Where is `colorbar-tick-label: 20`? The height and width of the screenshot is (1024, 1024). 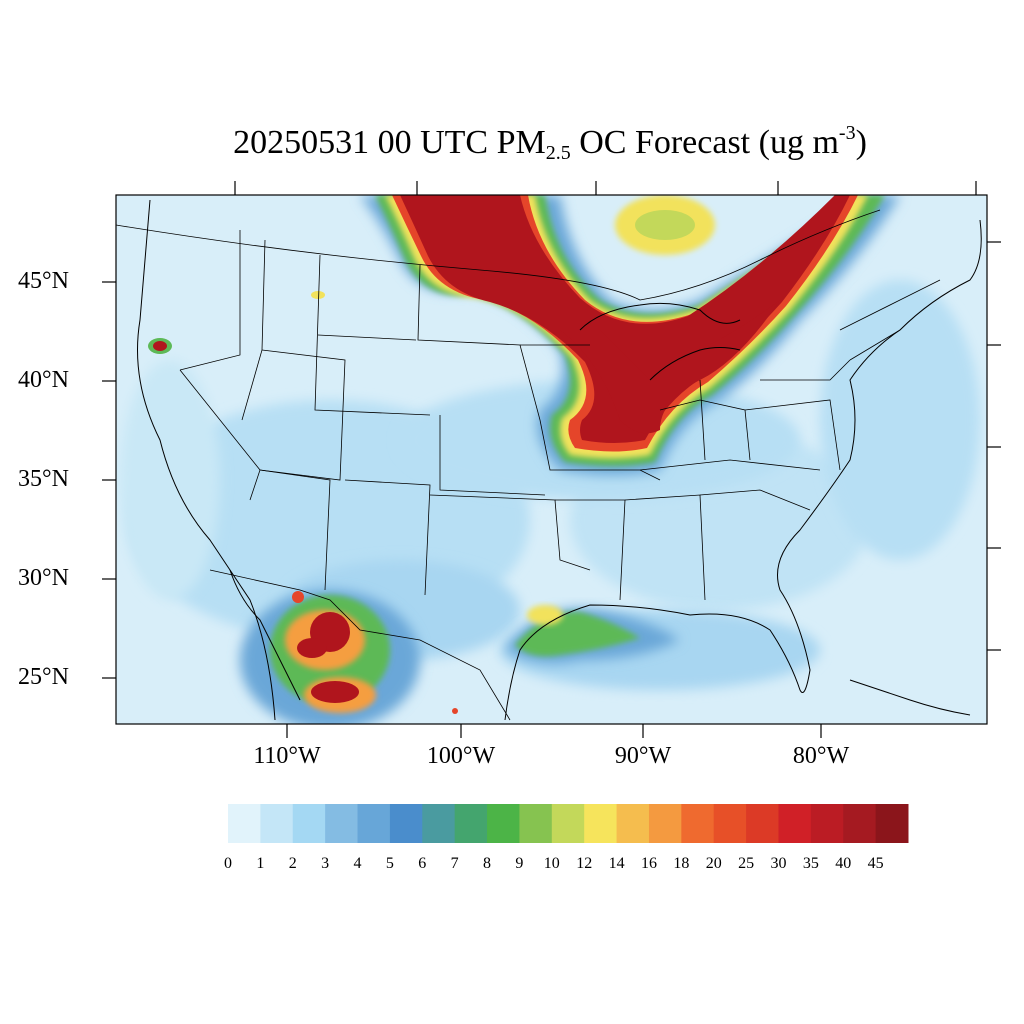 colorbar-tick-label: 20 is located at coordinates (713, 863).